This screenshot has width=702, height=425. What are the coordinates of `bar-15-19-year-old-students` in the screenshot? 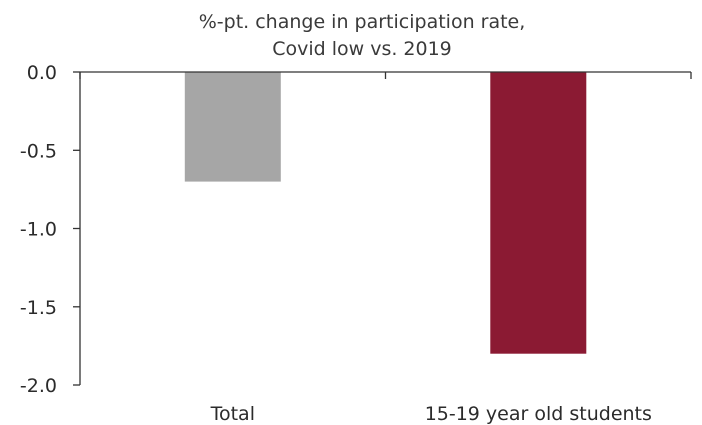 It's located at (538, 213).